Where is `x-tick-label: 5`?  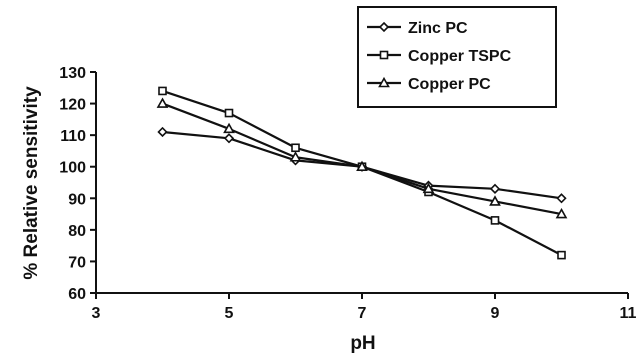
x-tick-label: 5 is located at coordinates (229, 313).